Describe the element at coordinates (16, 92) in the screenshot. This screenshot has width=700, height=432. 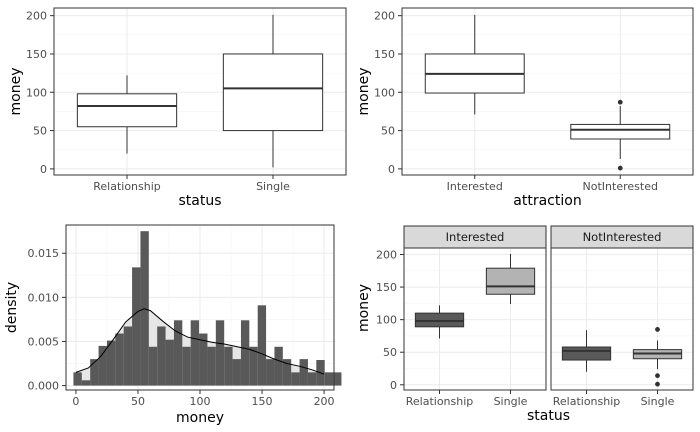
I see `status-boxplot-y-axis-title: money` at that location.